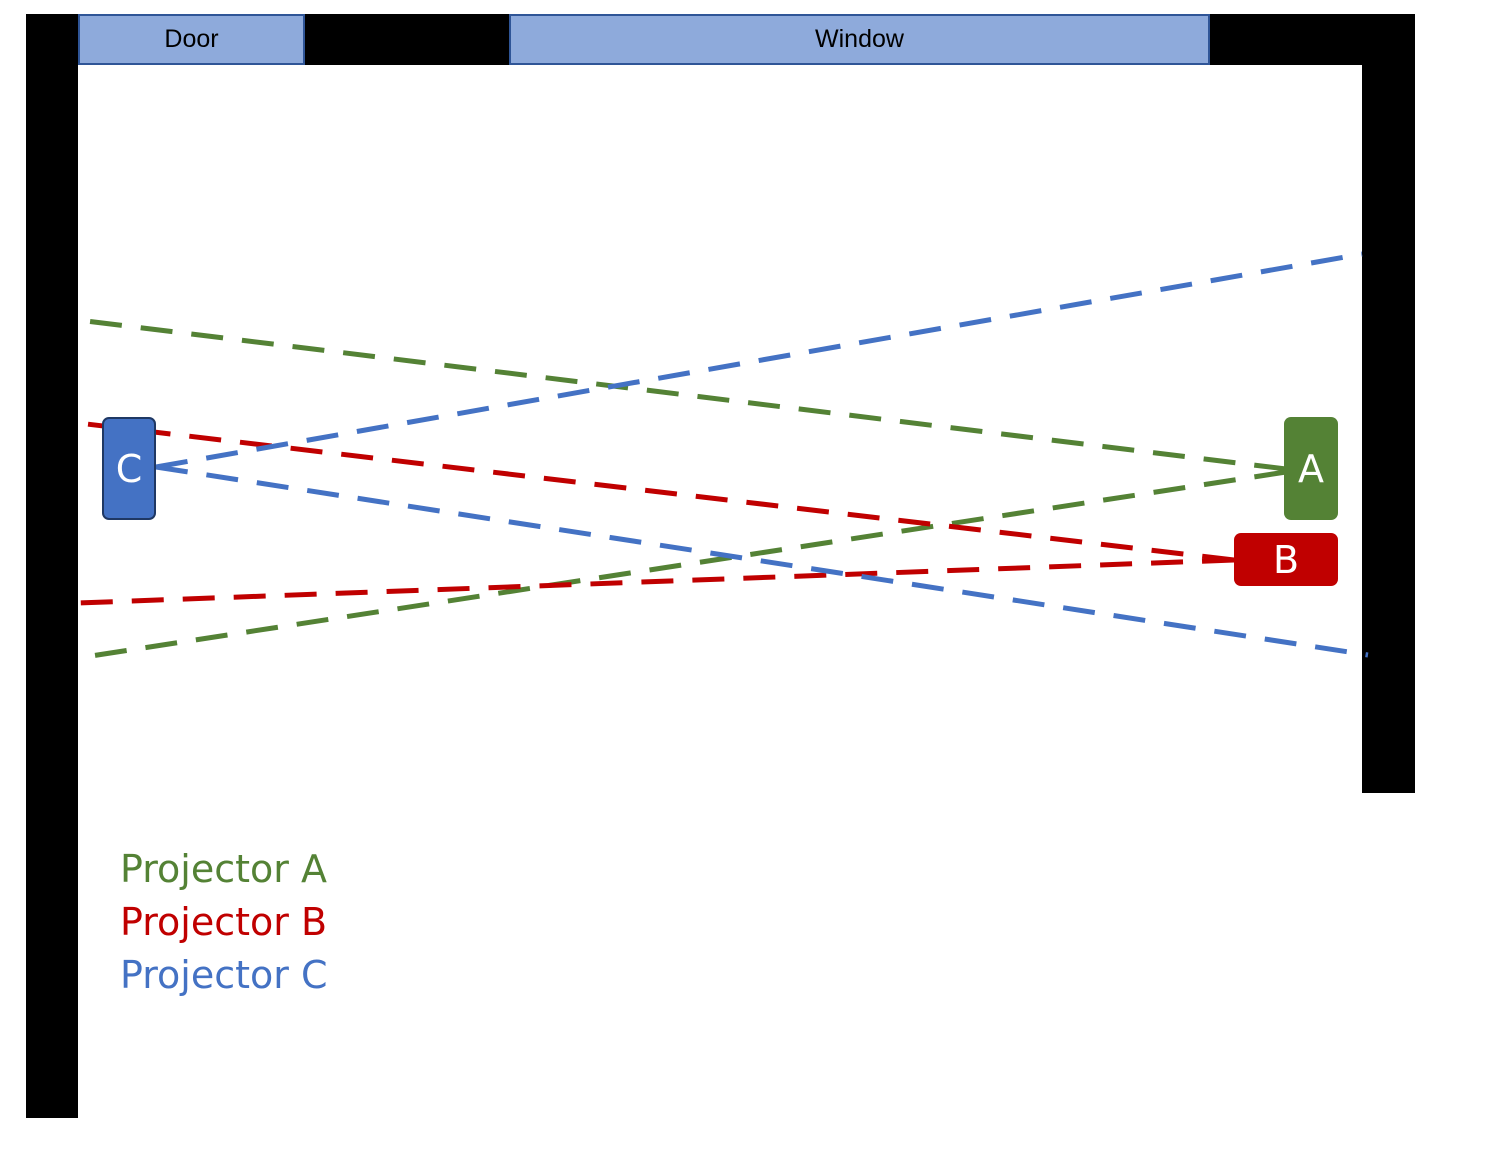 The height and width of the screenshot is (1176, 1500). I want to click on window: Window, so click(859, 39).